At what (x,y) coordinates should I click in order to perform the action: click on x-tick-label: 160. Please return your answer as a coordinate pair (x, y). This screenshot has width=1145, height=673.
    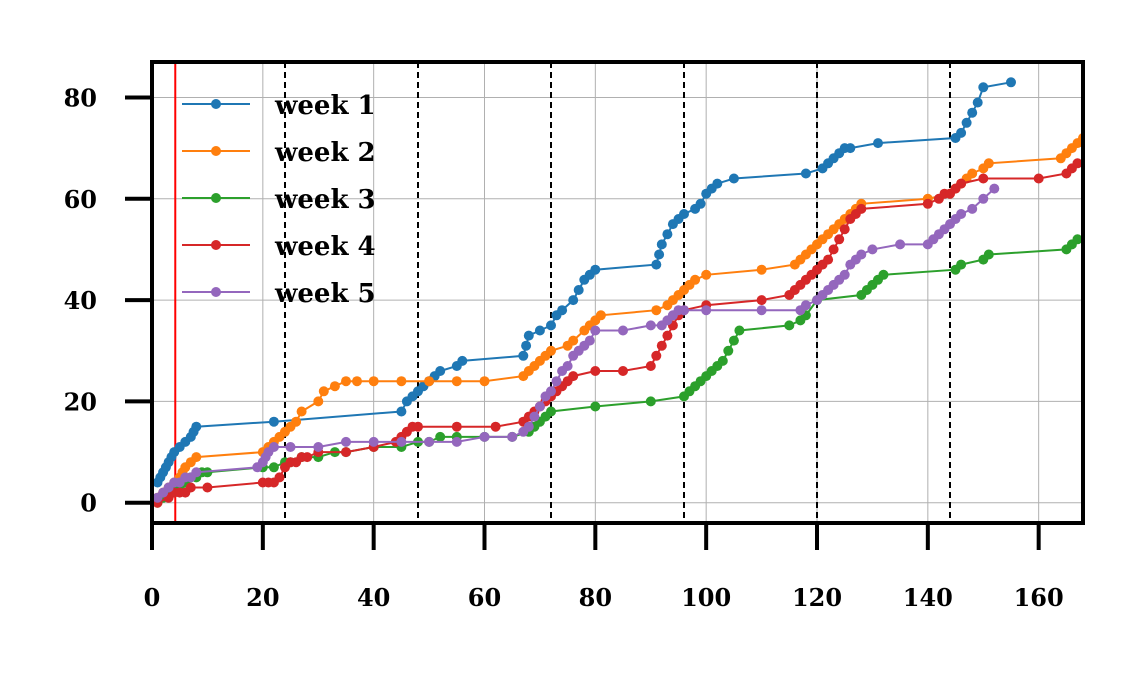
    Looking at the image, I should click on (1039, 597).